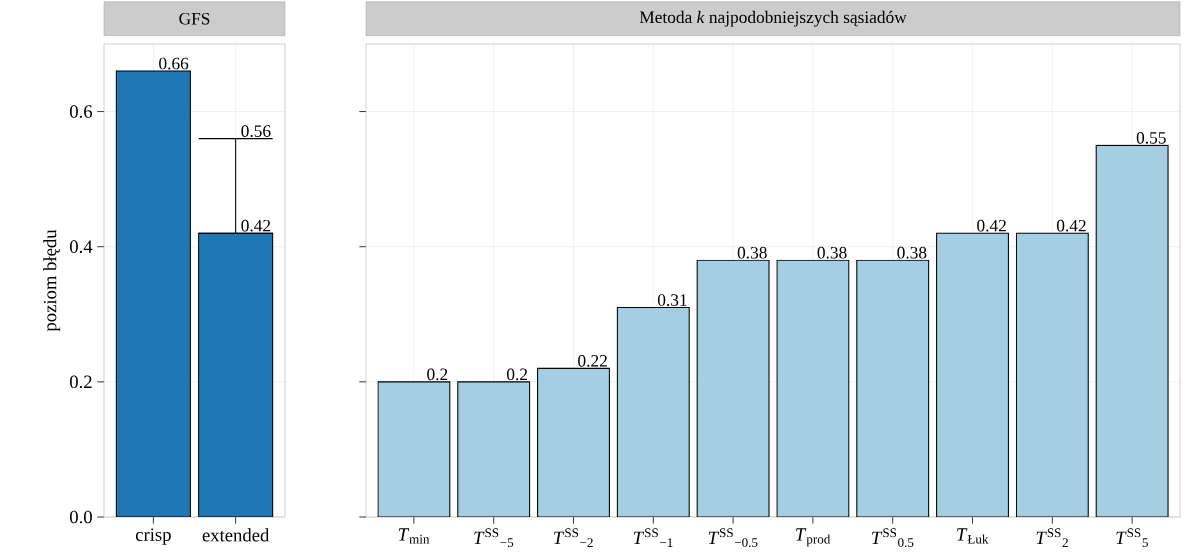 The height and width of the screenshot is (554, 1195). What do you see at coordinates (813, 537) in the screenshot?
I see `x-tick-label: T$_{prod}$` at bounding box center [813, 537].